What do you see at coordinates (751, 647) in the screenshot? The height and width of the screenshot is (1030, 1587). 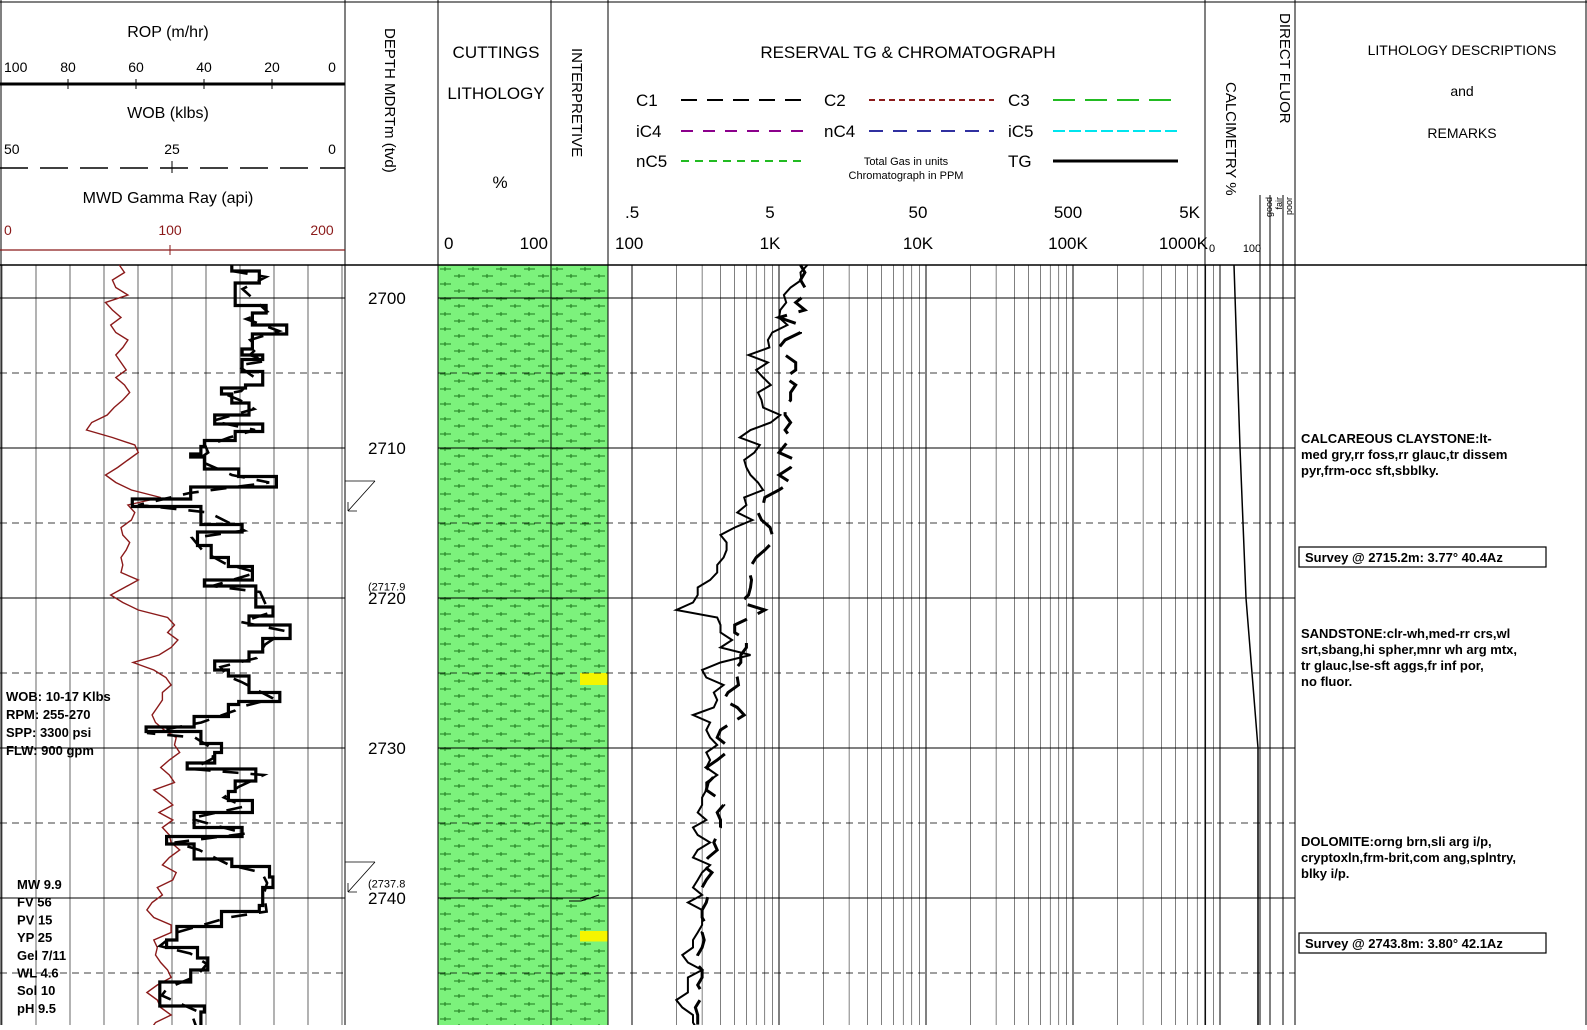 I see `c1-curve` at bounding box center [751, 647].